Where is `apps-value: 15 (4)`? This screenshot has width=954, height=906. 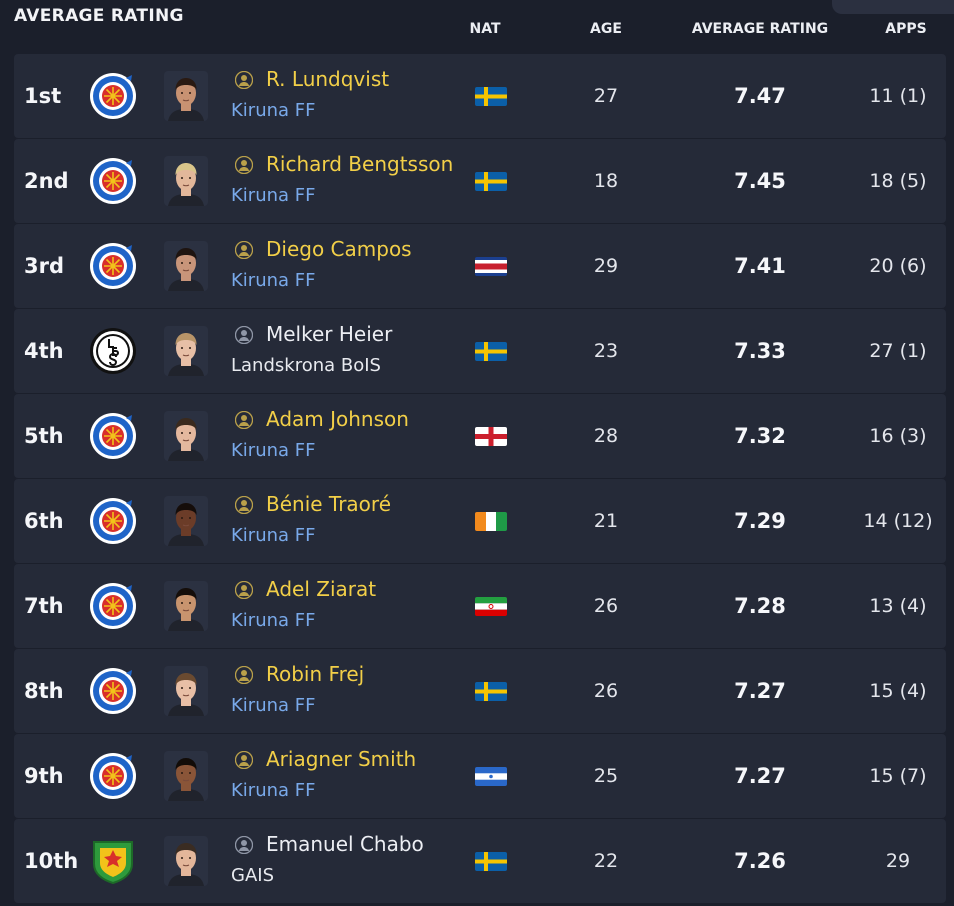 apps-value: 15 (4) is located at coordinates (898, 691).